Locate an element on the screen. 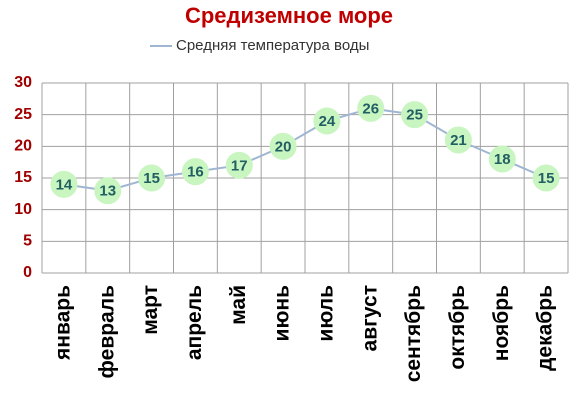 The height and width of the screenshot is (414, 578). y-tick-label: 15 is located at coordinates (23, 177).